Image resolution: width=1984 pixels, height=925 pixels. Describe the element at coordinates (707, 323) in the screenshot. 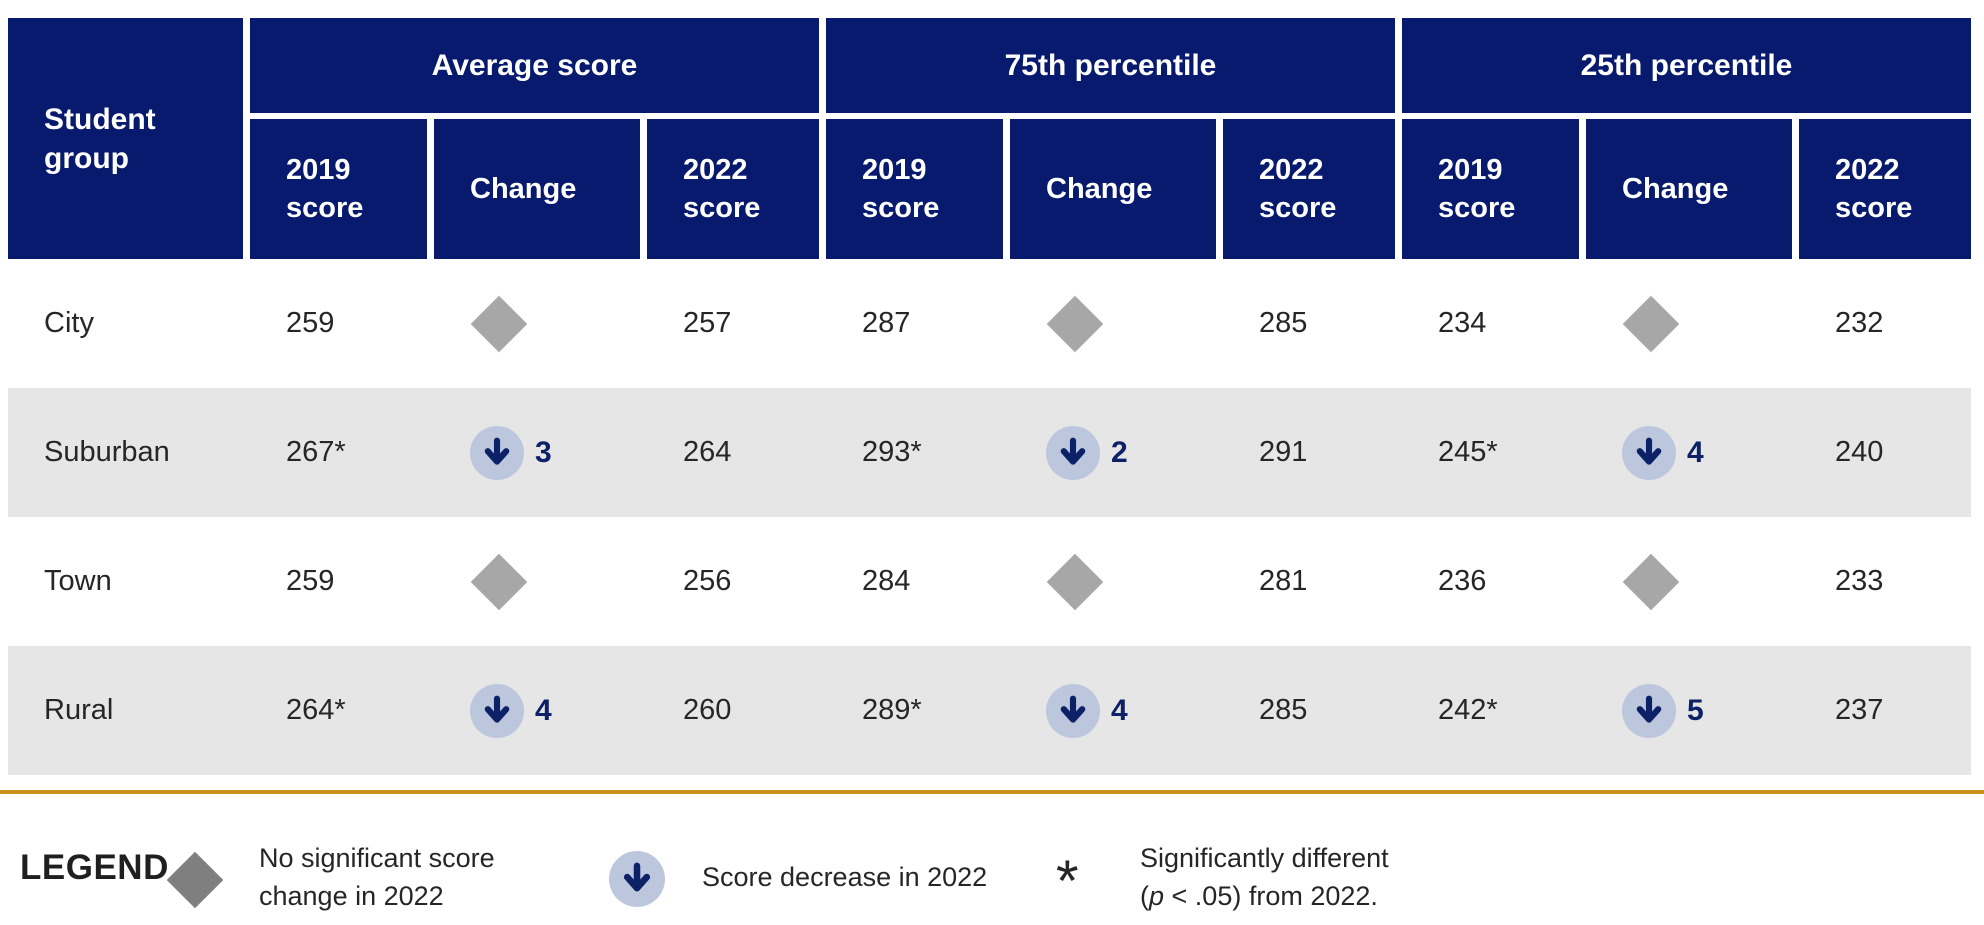

I see `score-cell: 257` at that location.